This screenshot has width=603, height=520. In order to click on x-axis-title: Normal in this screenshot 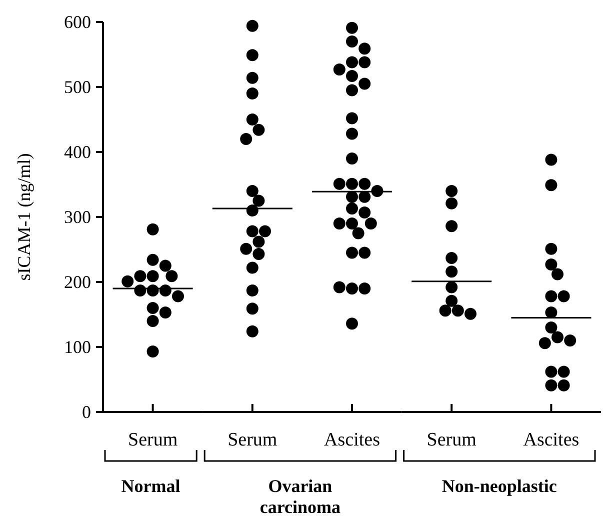, I will do `click(150, 486)`.